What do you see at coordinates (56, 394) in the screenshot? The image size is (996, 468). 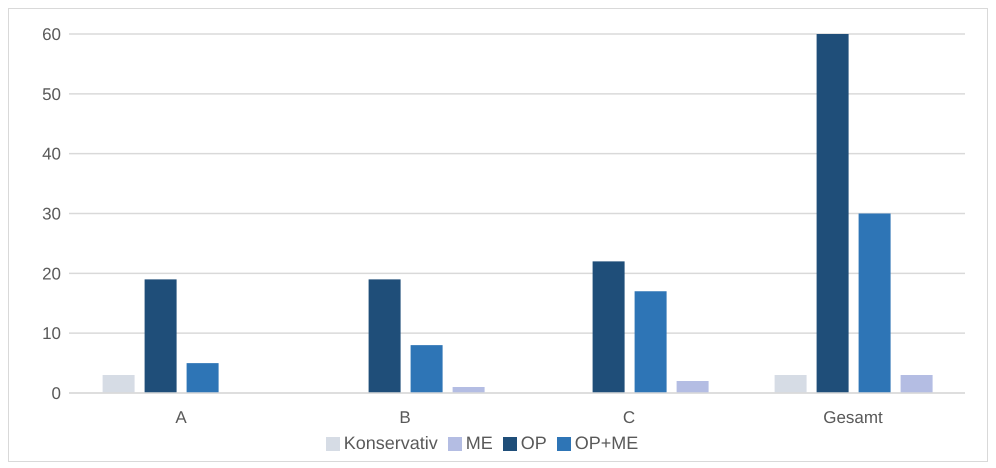 I see `y-tick-label: 0` at bounding box center [56, 394].